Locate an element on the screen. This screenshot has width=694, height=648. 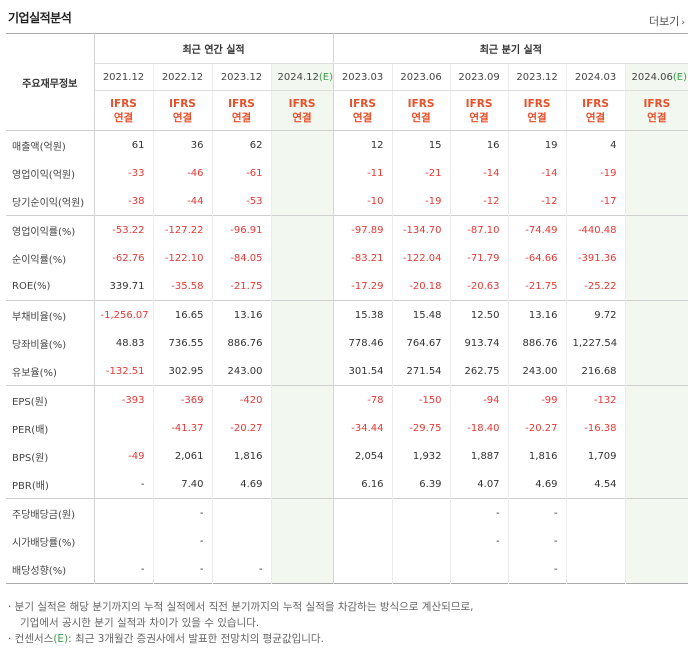
value-cell: 1,816 is located at coordinates (537, 456).